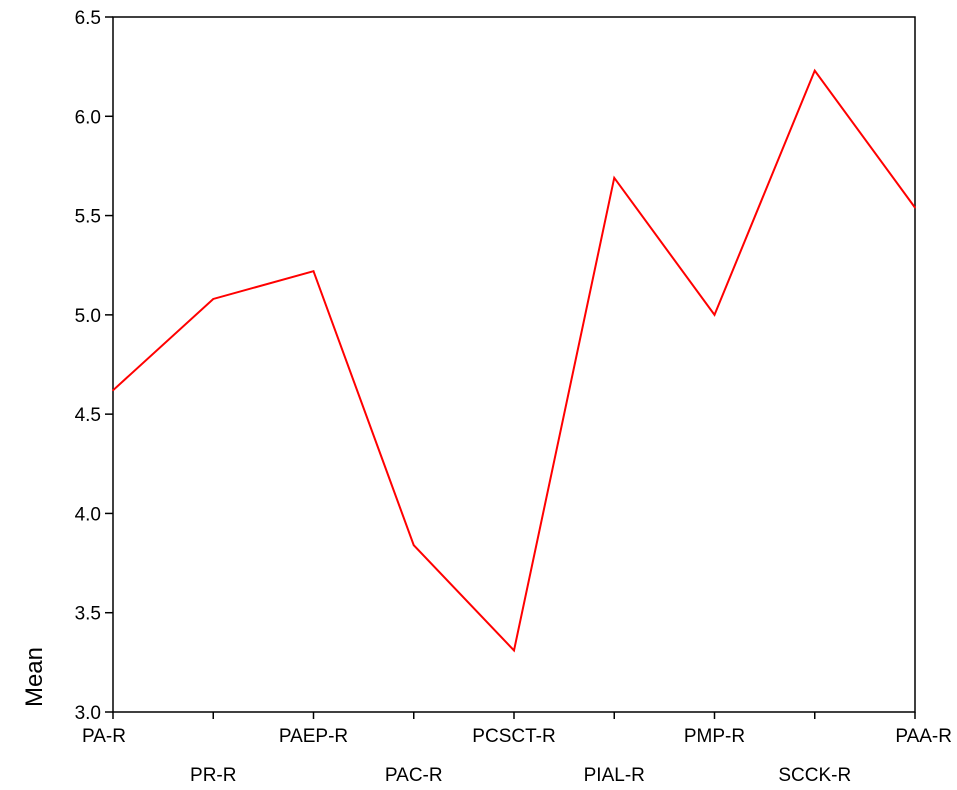  What do you see at coordinates (88, 217) in the screenshot?
I see `y-tick-label: 5.5` at bounding box center [88, 217].